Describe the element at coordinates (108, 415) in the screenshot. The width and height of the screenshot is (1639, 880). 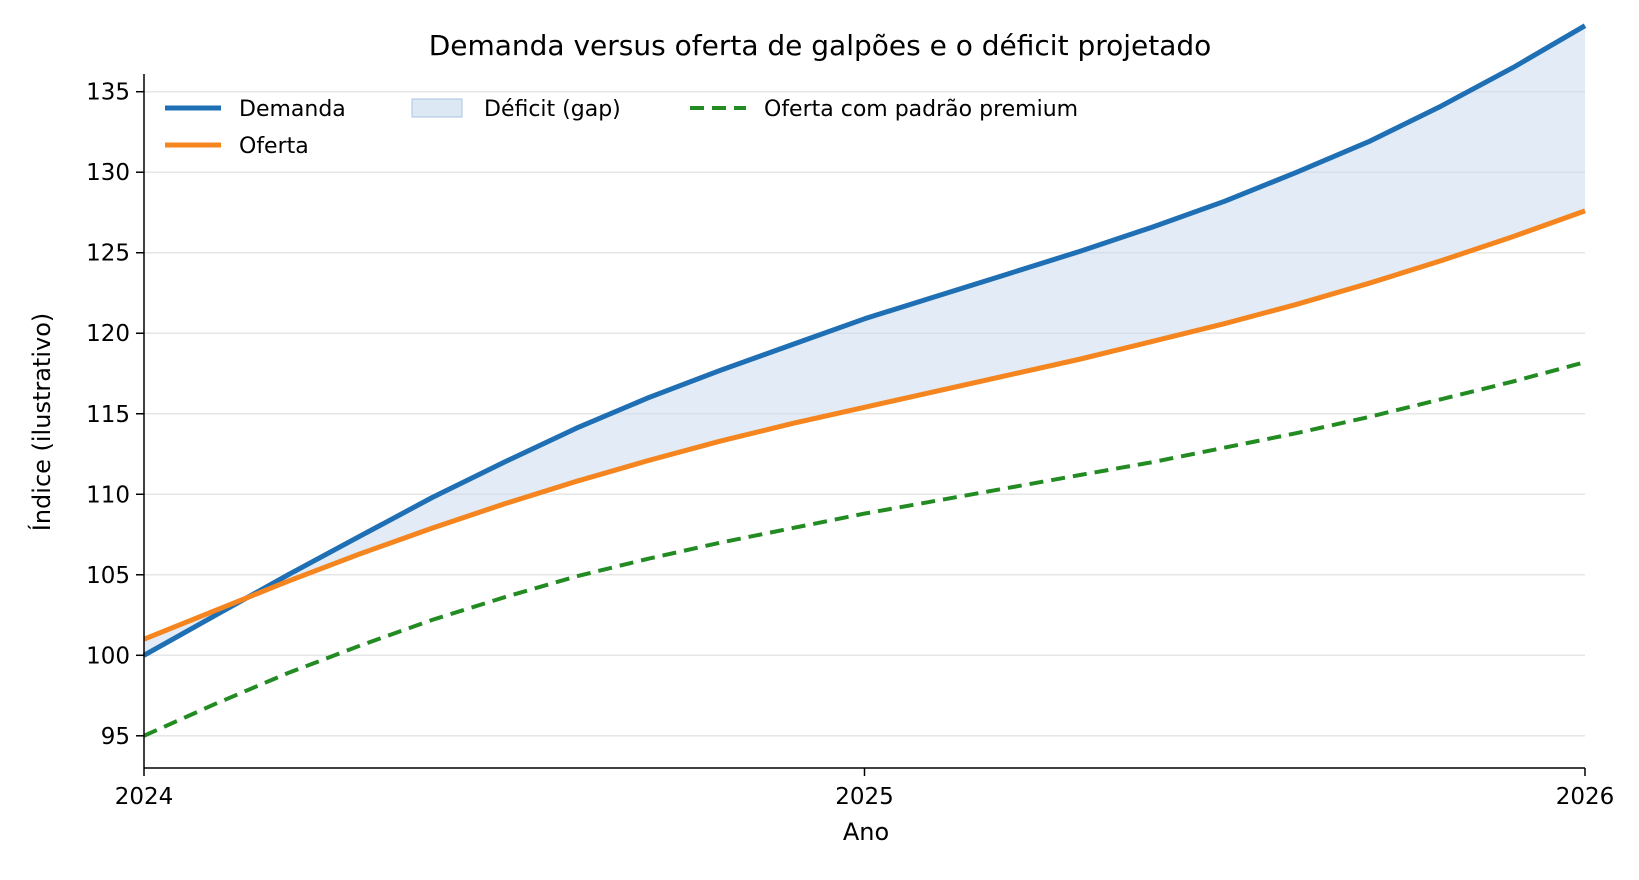
I see `y-tick-label: 115` at that location.